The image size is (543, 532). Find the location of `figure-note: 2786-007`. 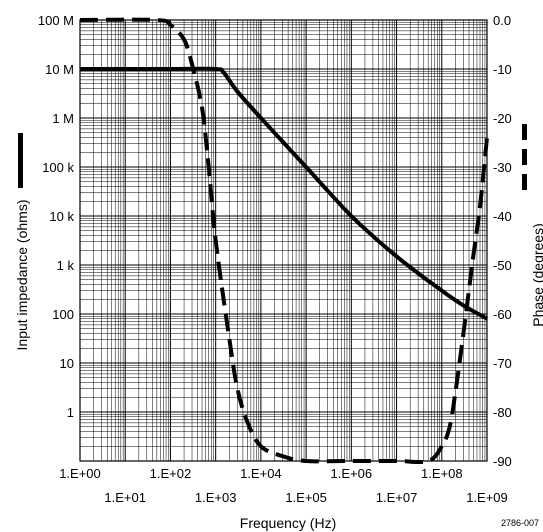

figure-note: 2786-007 is located at coordinates (520, 523).